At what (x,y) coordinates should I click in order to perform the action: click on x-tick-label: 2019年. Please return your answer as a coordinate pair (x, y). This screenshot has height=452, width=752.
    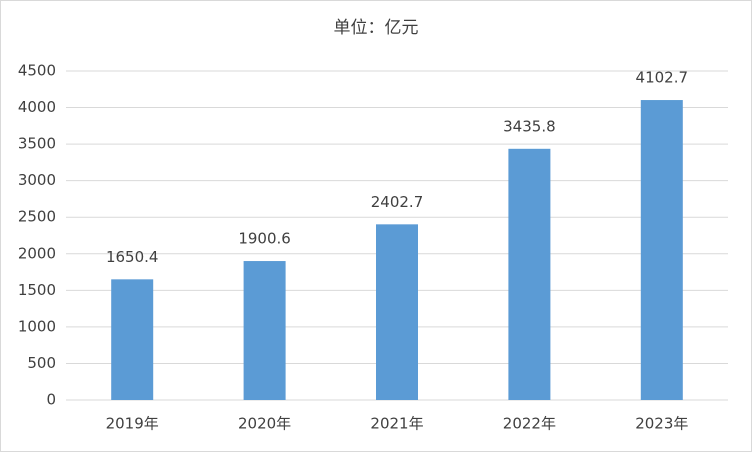
    Looking at the image, I should click on (132, 424).